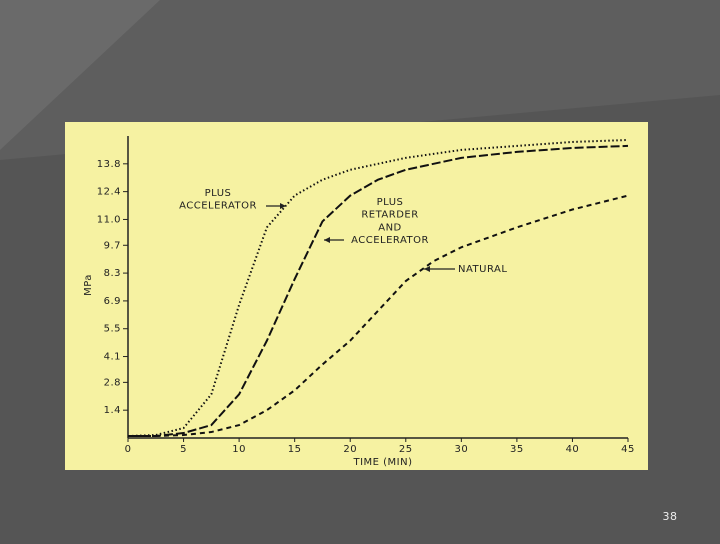 This screenshot has width=720, height=544. Describe the element at coordinates (628, 449) in the screenshot. I see `x-tick-label: 45` at that location.